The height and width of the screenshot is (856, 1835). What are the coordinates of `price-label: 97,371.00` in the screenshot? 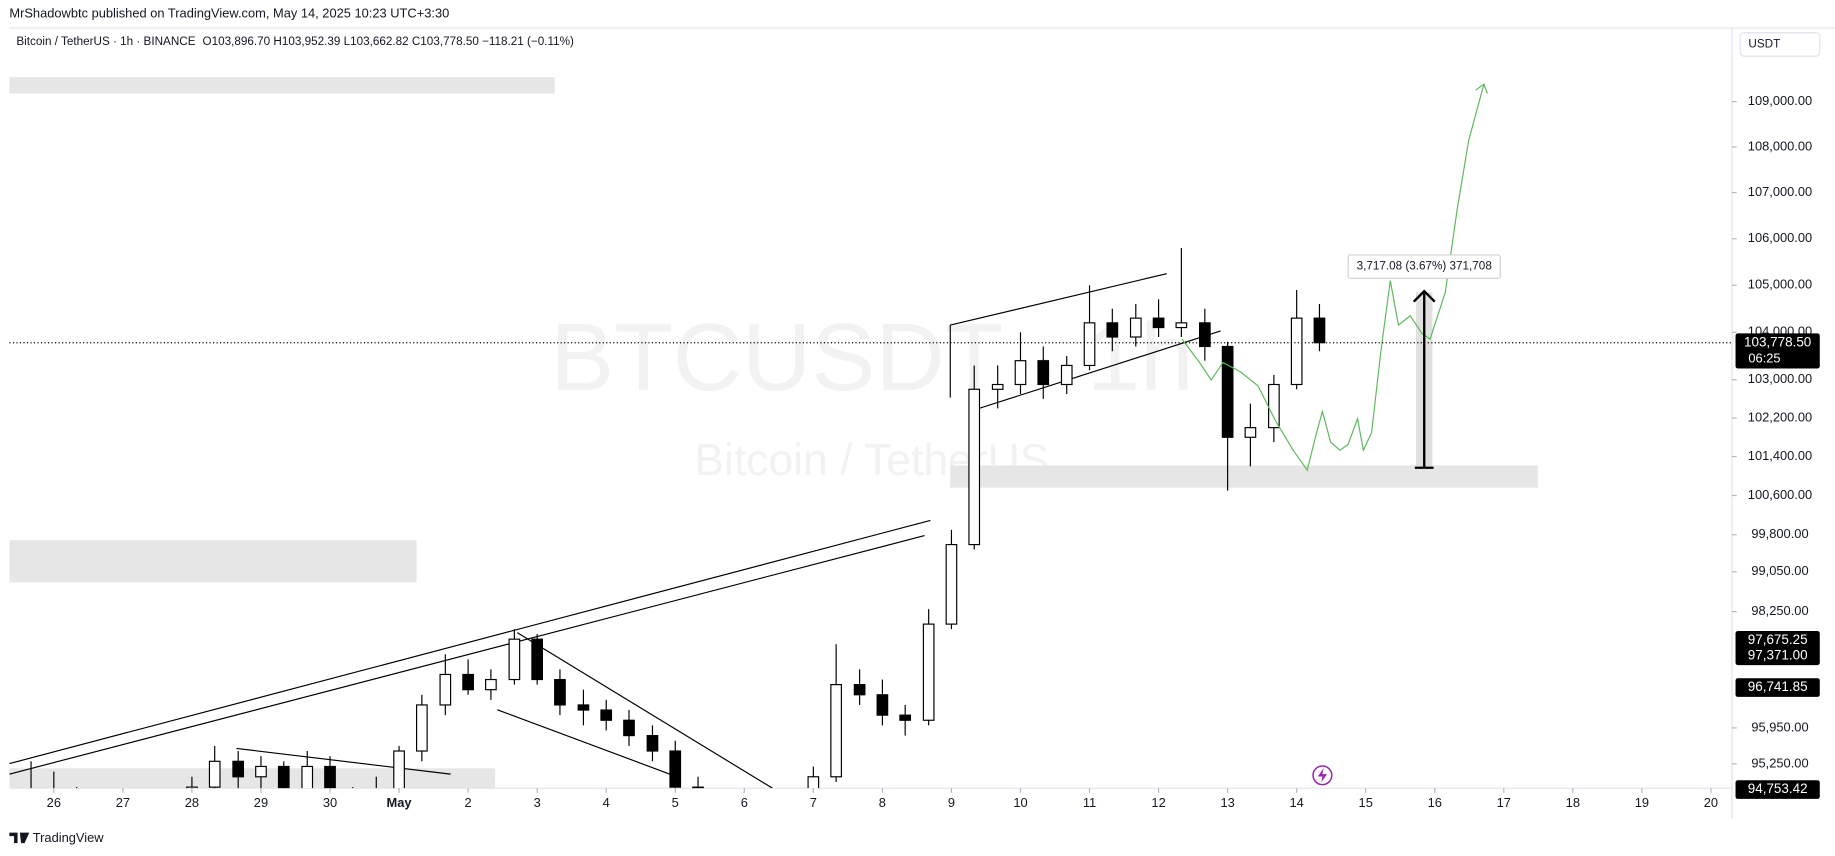 It's located at (1778, 654).